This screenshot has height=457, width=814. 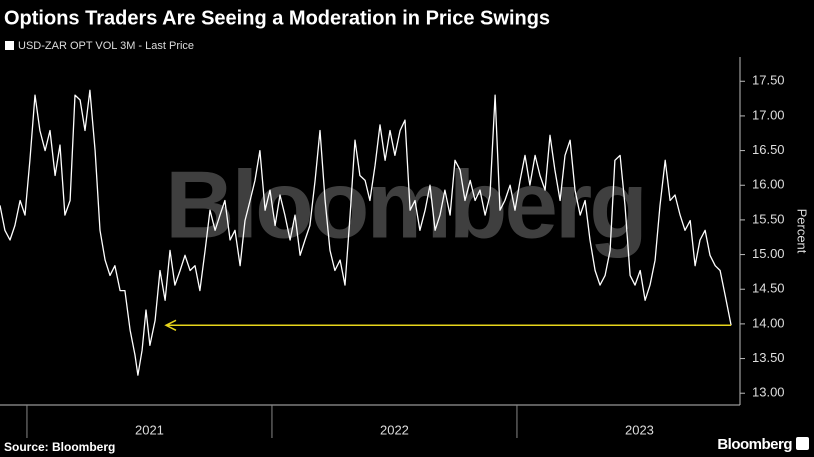 What do you see at coordinates (754, 444) in the screenshot?
I see `logo: Bloomberg` at bounding box center [754, 444].